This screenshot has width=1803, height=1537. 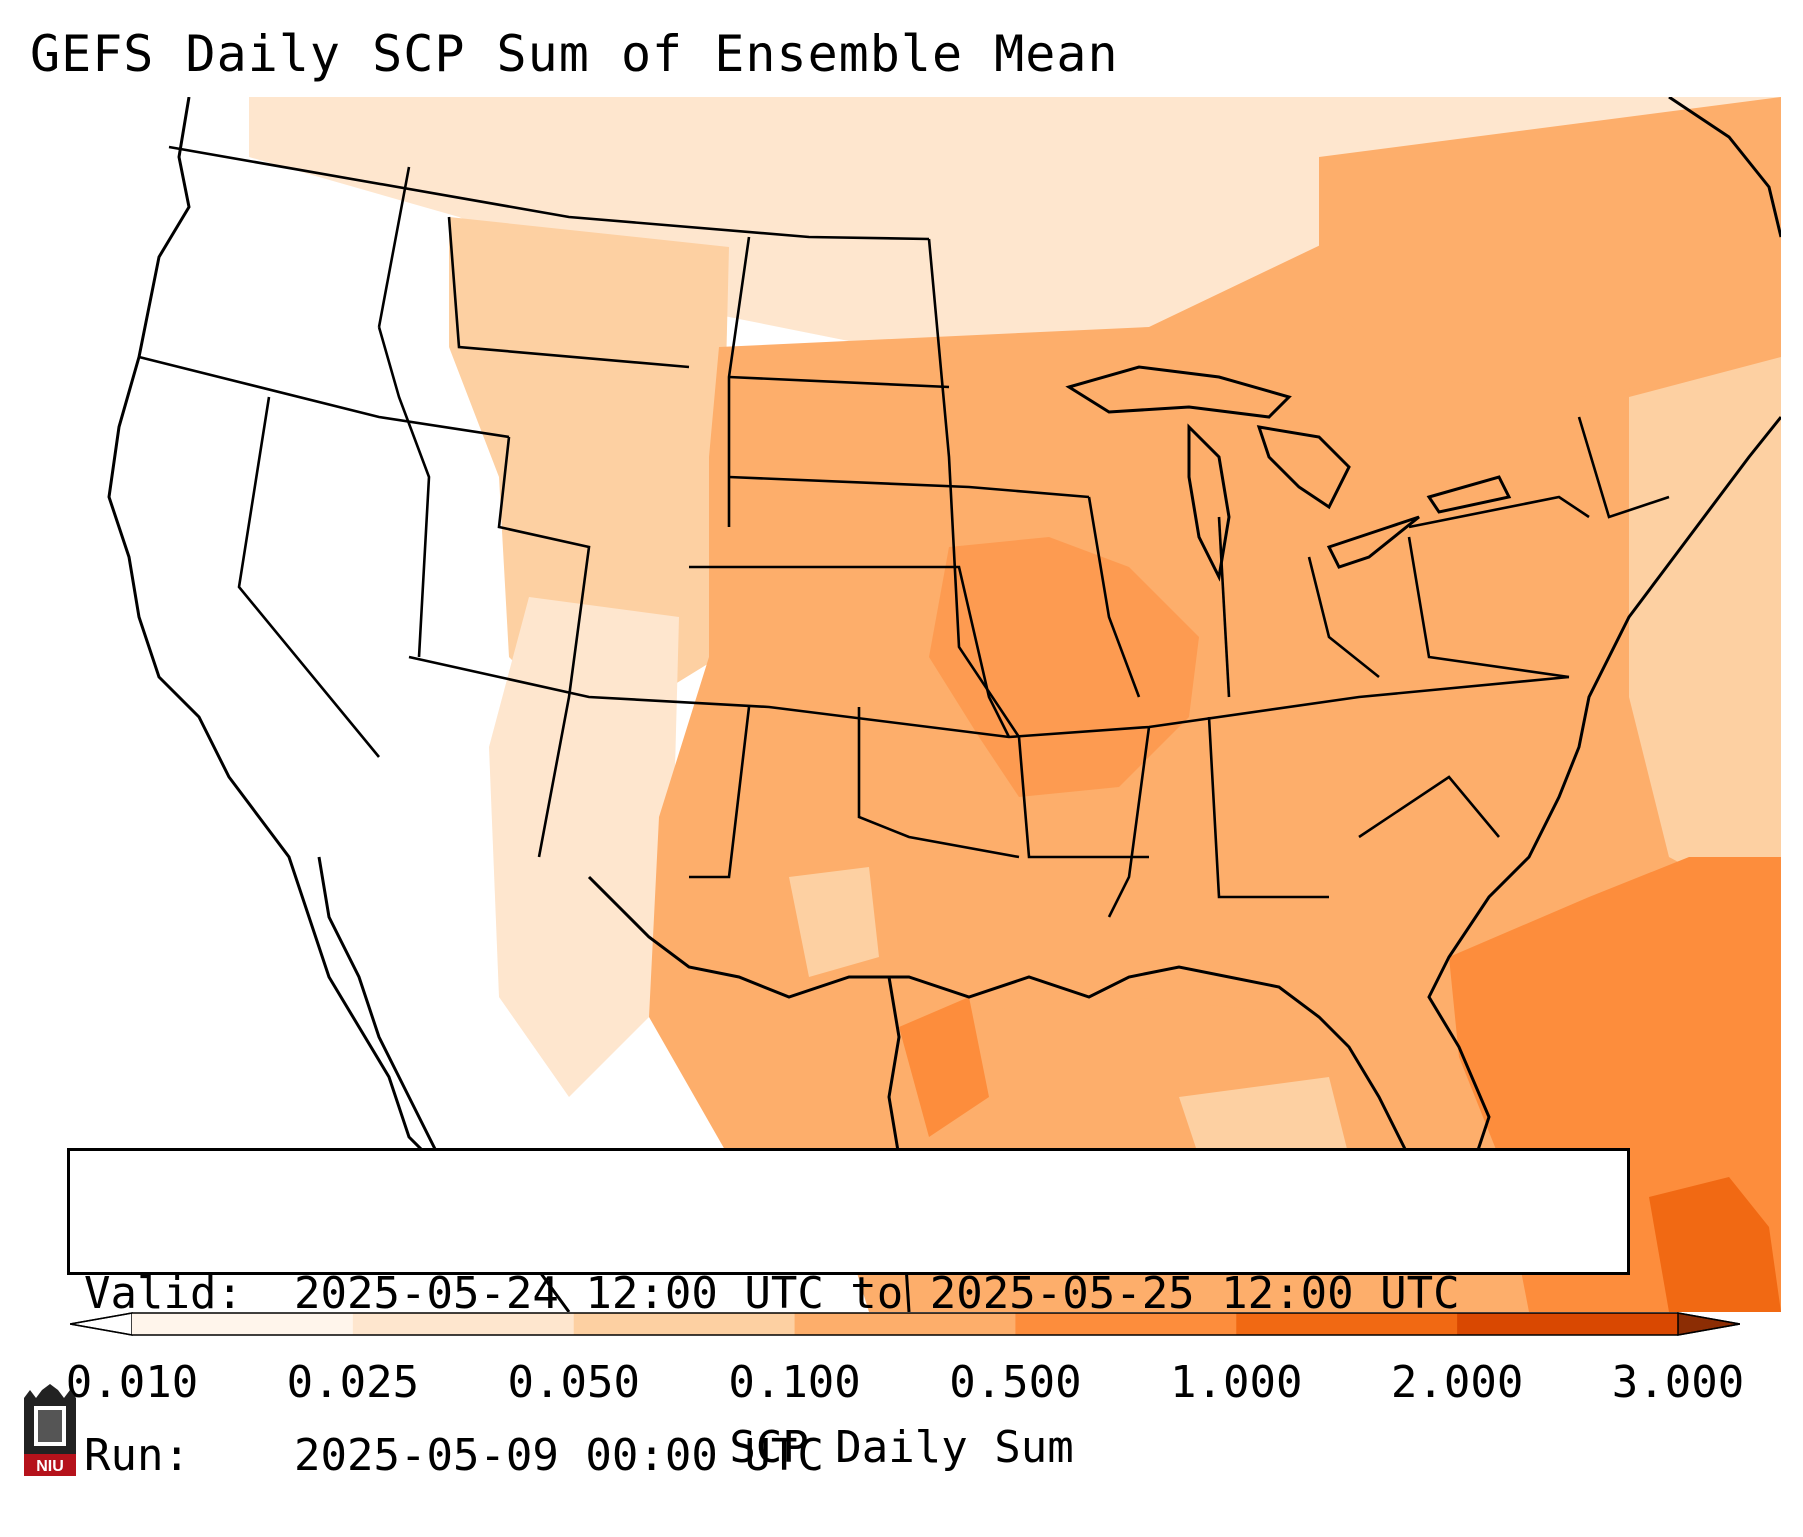 I want to click on colorbar-tick-label: 2.000, so click(x=1457, y=1382).